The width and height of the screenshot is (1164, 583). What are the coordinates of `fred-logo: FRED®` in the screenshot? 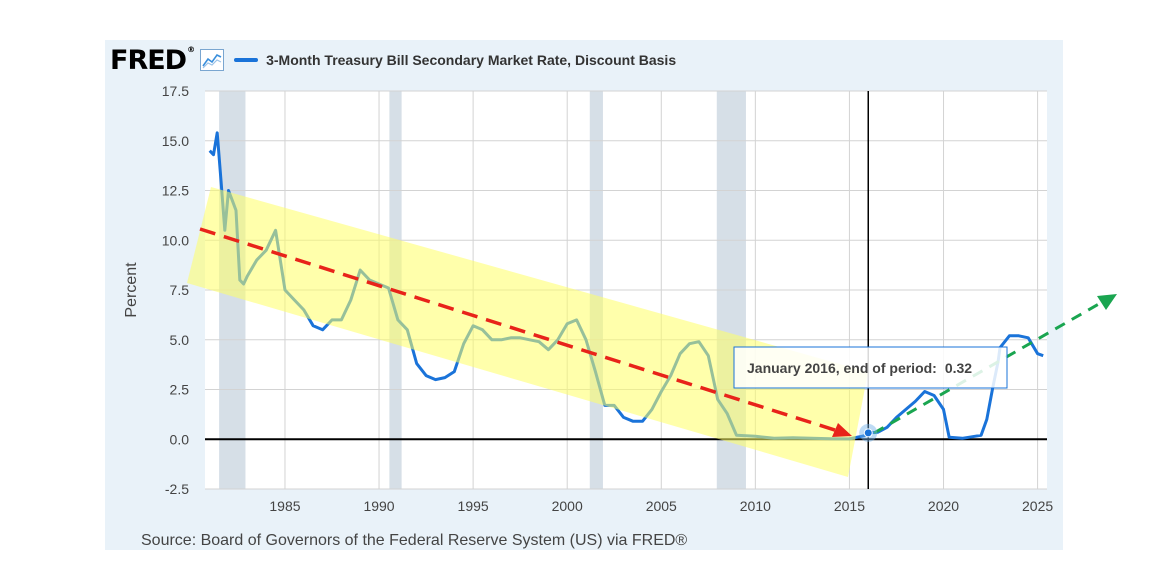 It's located at (152, 60).